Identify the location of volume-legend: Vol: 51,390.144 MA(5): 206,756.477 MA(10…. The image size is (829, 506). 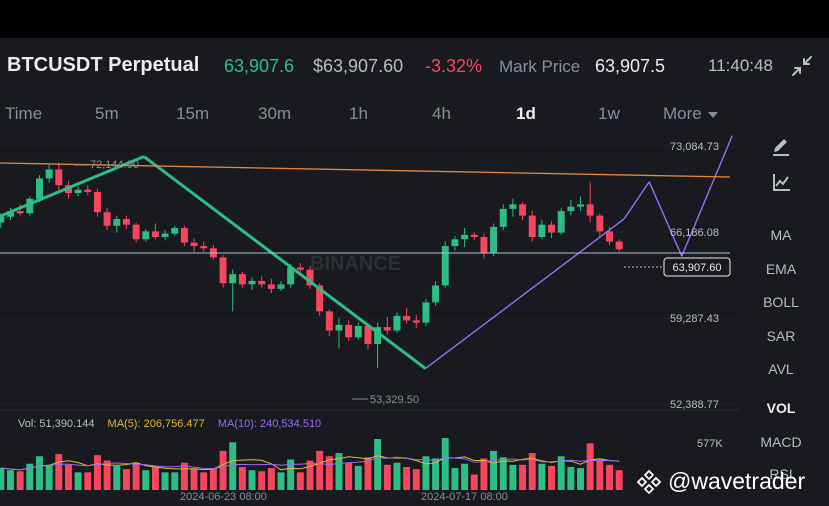
(174, 424).